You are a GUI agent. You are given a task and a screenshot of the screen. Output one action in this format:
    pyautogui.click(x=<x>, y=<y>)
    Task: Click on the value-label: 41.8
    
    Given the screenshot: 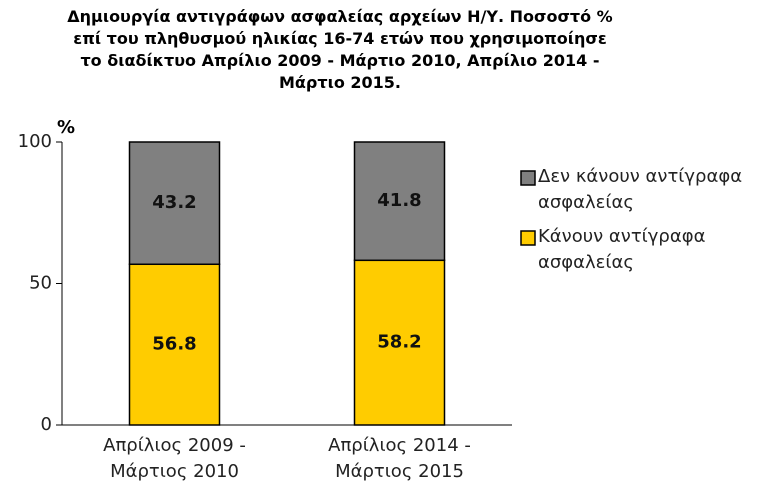 What is the action you would take?
    pyautogui.click(x=399, y=200)
    